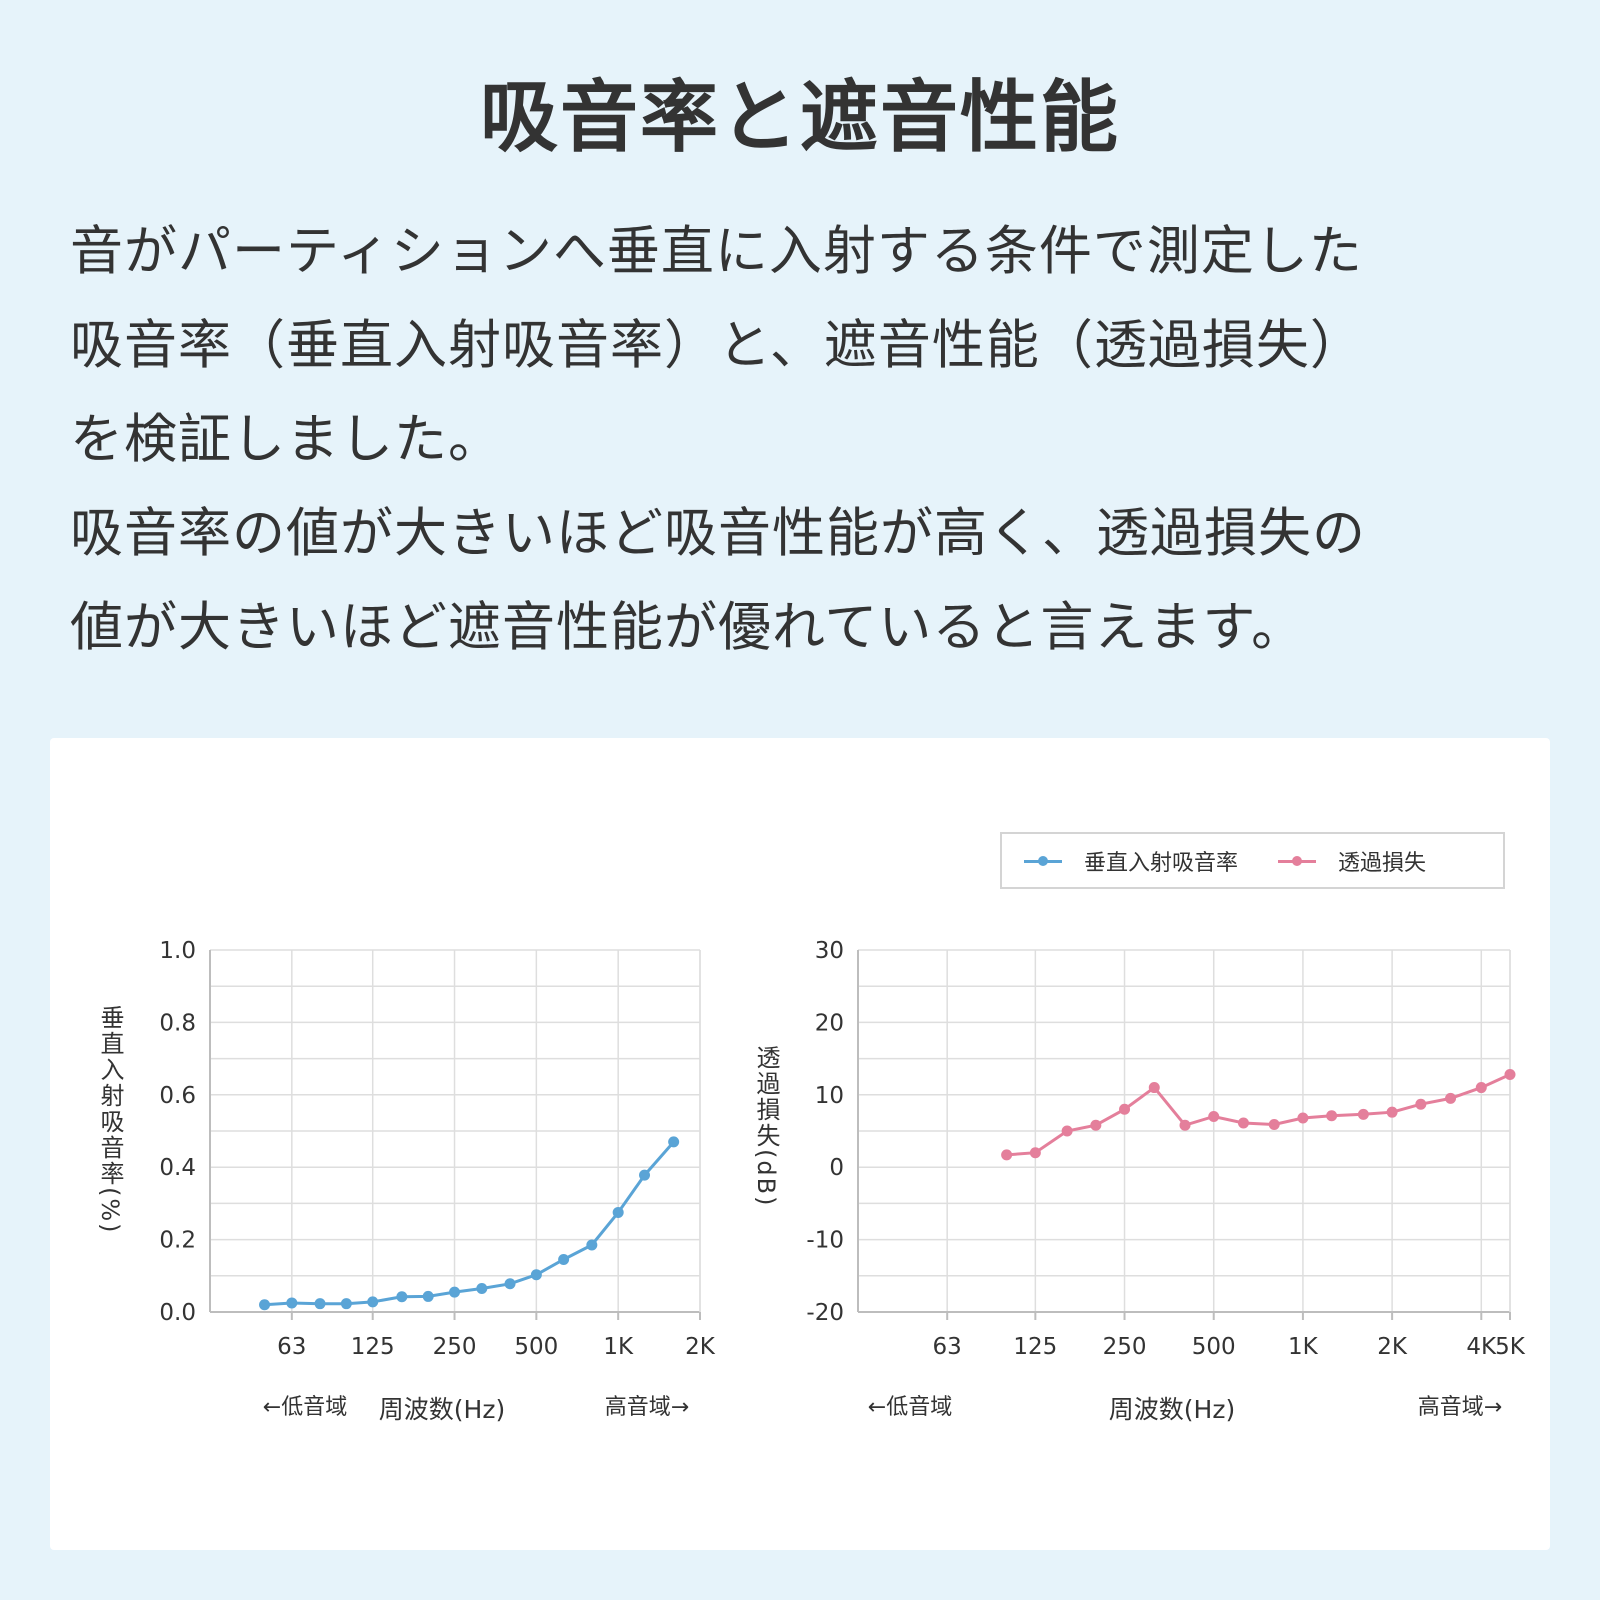 The height and width of the screenshot is (1600, 1600). I want to click on legend-label-absorption: 垂直入射吸音率, so click(1161, 863).